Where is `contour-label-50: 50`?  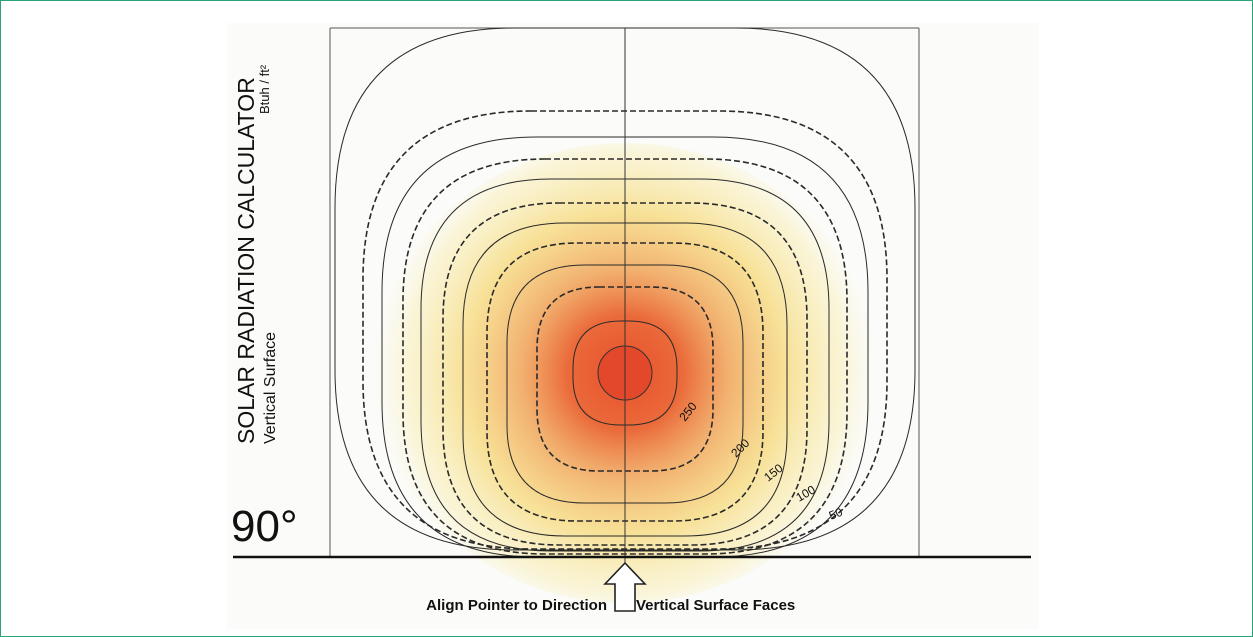
contour-label-50: 50 is located at coordinates (836, 514).